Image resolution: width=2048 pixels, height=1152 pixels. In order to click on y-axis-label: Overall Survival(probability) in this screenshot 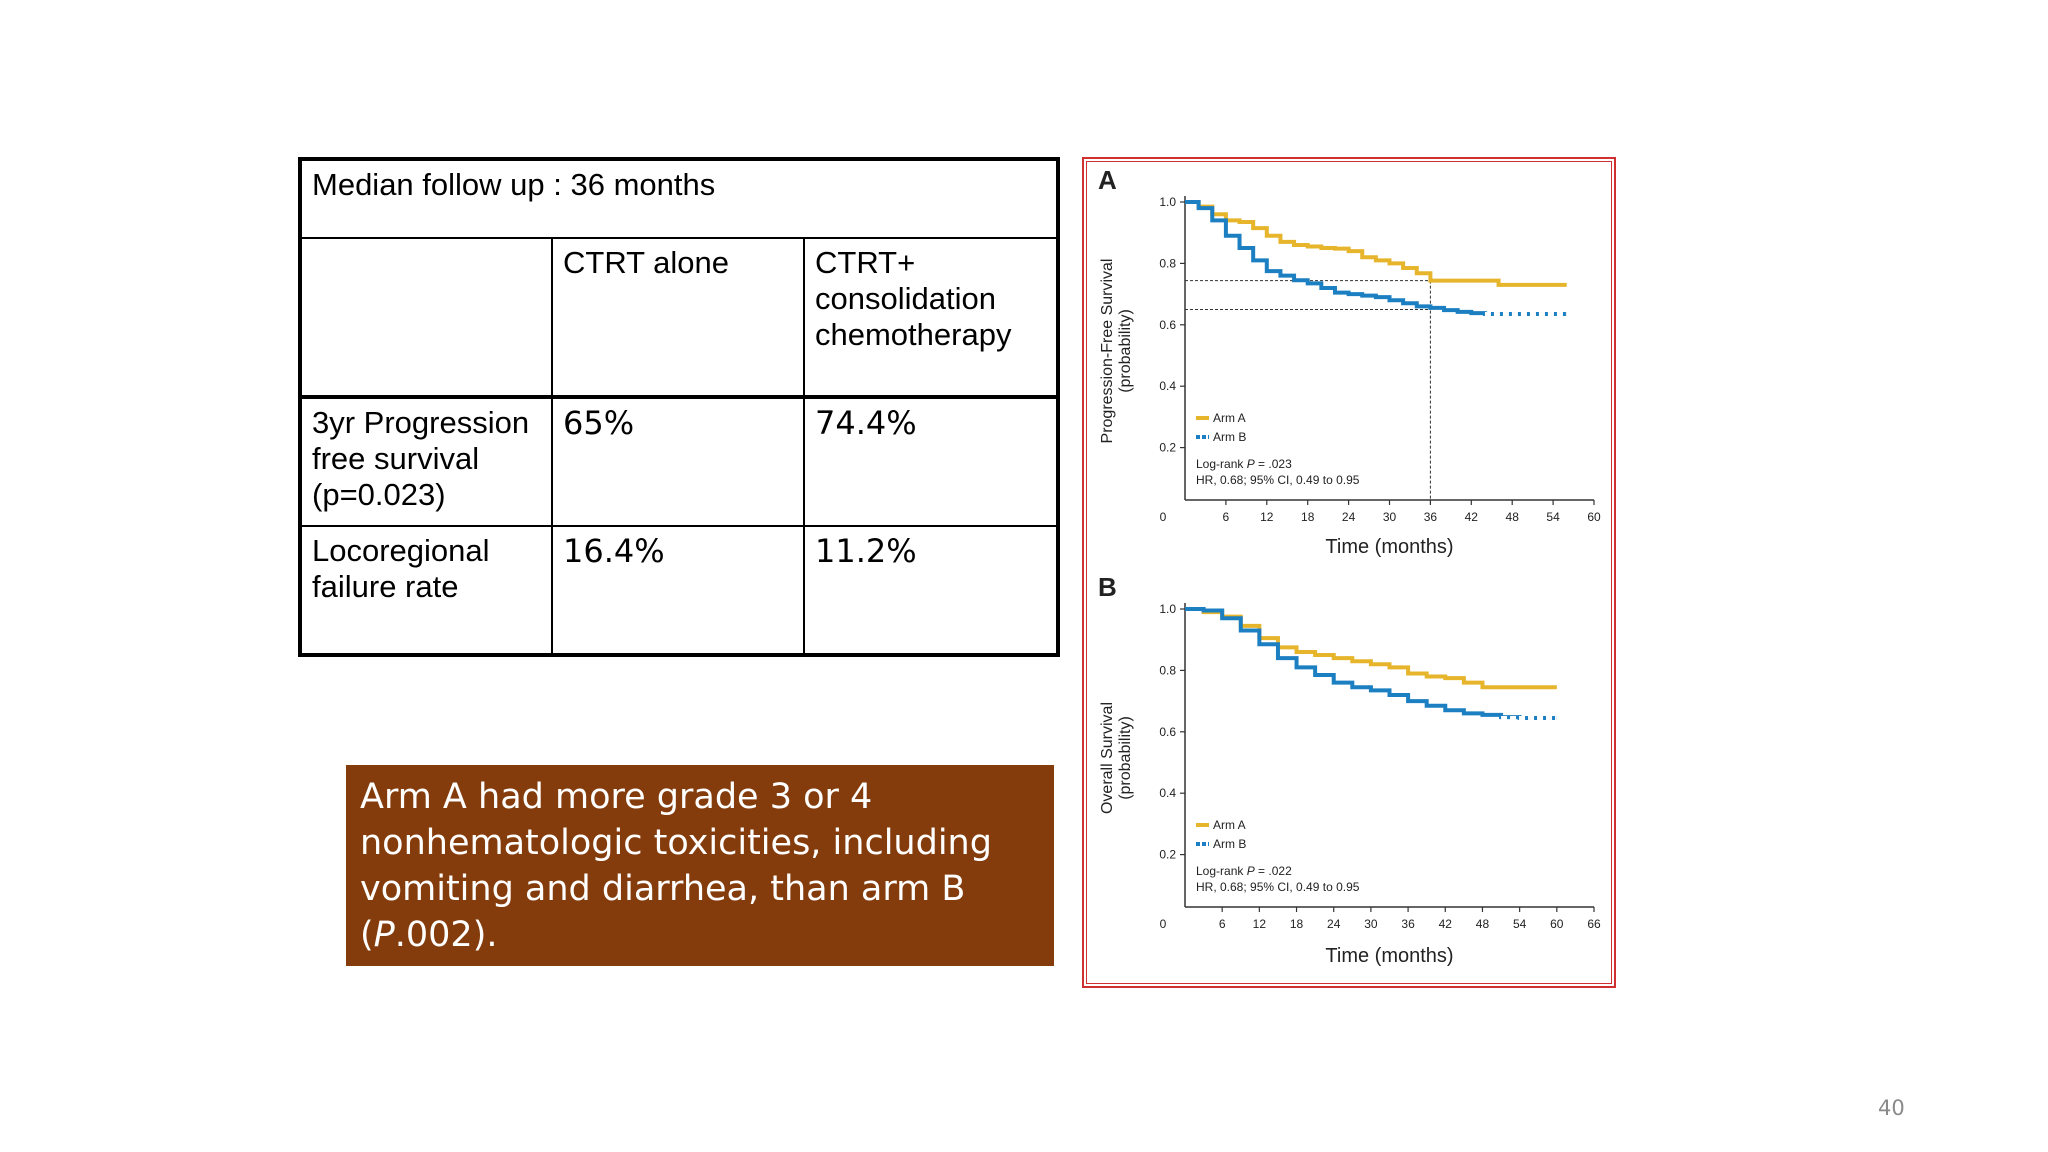, I will do `click(1116, 758)`.